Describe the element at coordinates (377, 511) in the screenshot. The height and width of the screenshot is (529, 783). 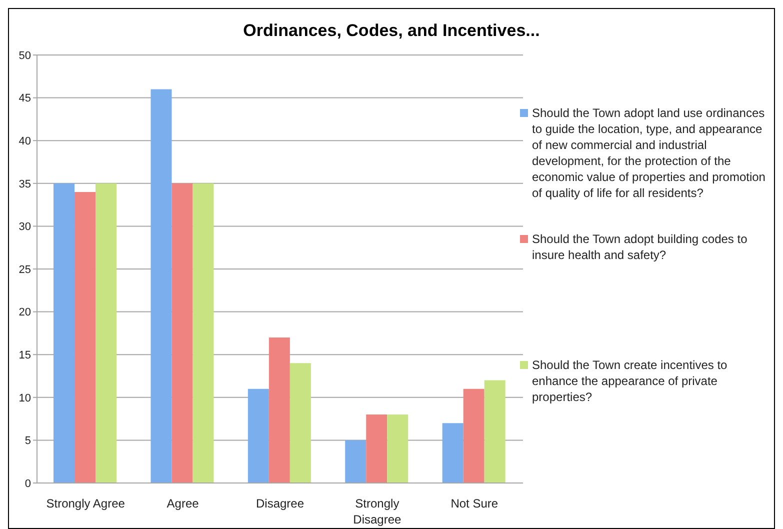
I see `x-tick-label: Strongly Disagree` at that location.